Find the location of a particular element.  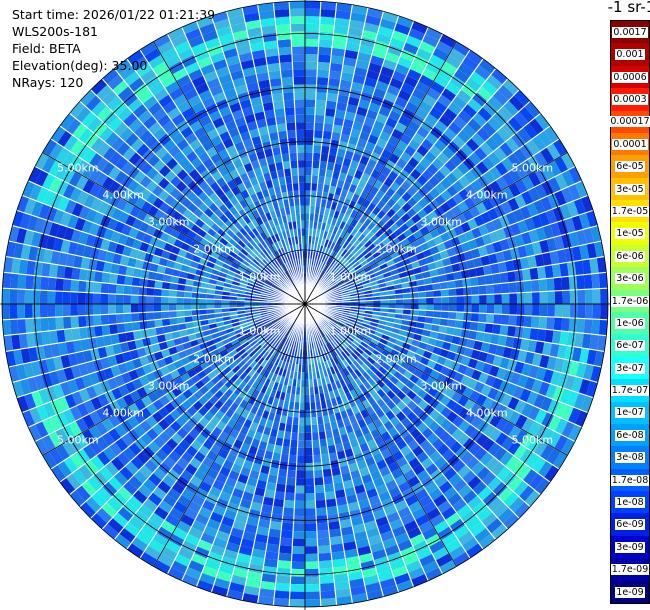

ray-separator is located at coordinates (182, 215).